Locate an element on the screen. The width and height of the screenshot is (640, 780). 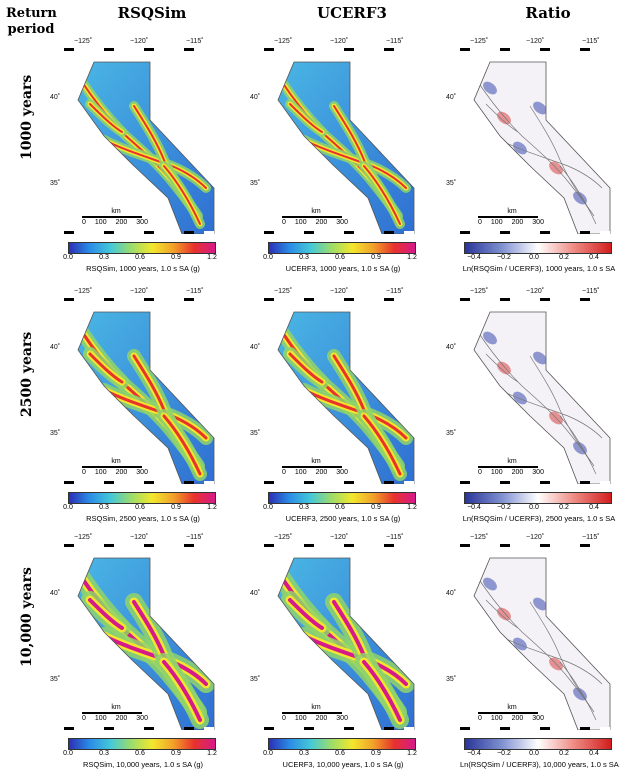
row-label-2500: 2500 years is located at coordinates (27, 374).